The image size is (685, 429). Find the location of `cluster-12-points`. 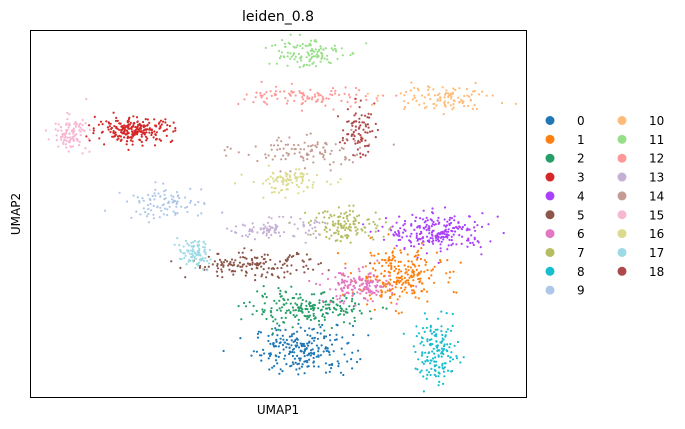

cluster-12-points is located at coordinates (317, 96).